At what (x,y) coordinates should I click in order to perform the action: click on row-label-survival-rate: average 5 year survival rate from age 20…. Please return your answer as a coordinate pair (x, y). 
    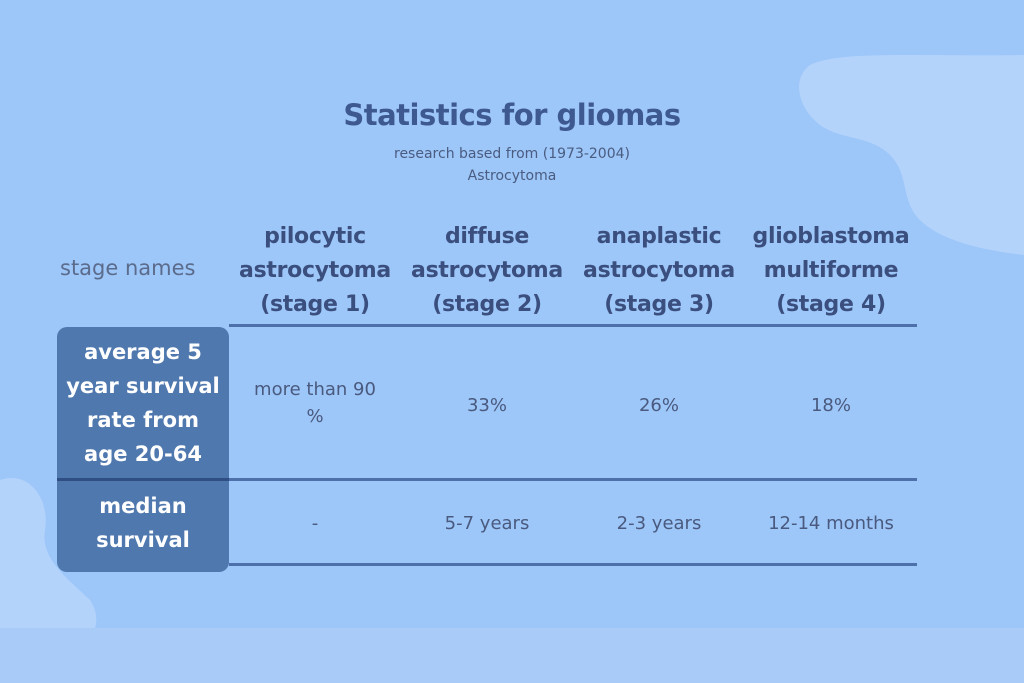
    Looking at the image, I should click on (143, 403).